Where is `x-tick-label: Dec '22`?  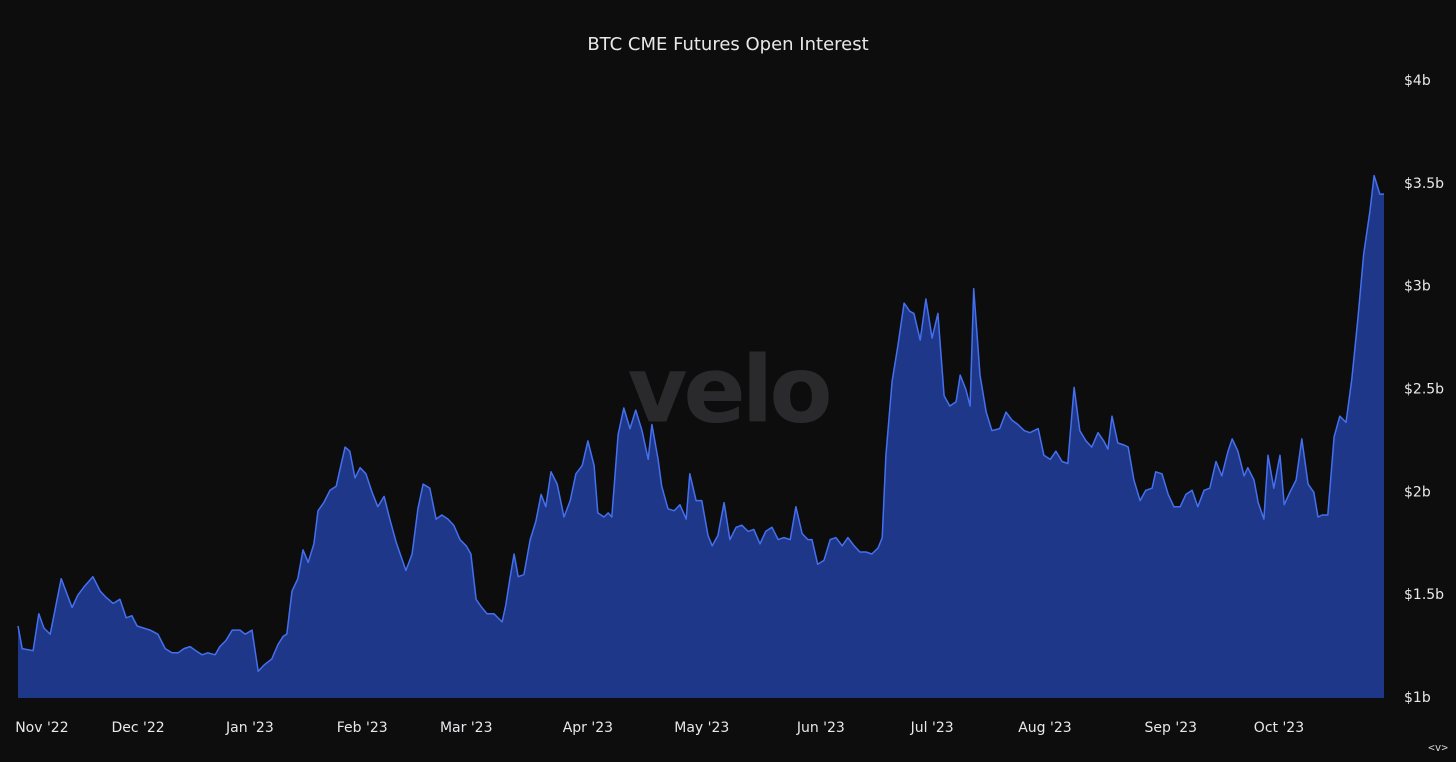 x-tick-label: Dec '22 is located at coordinates (138, 728).